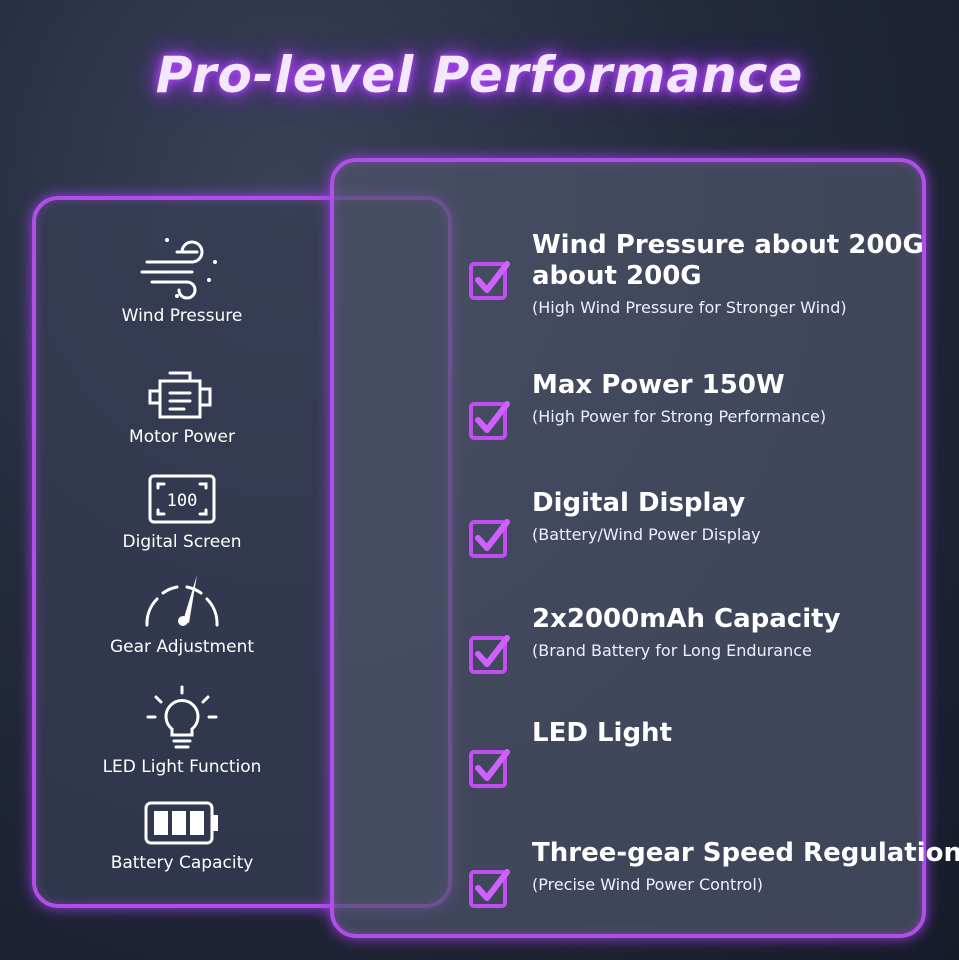 The image size is (959, 960). I want to click on spec-title: Max Power 150W, so click(658, 385).